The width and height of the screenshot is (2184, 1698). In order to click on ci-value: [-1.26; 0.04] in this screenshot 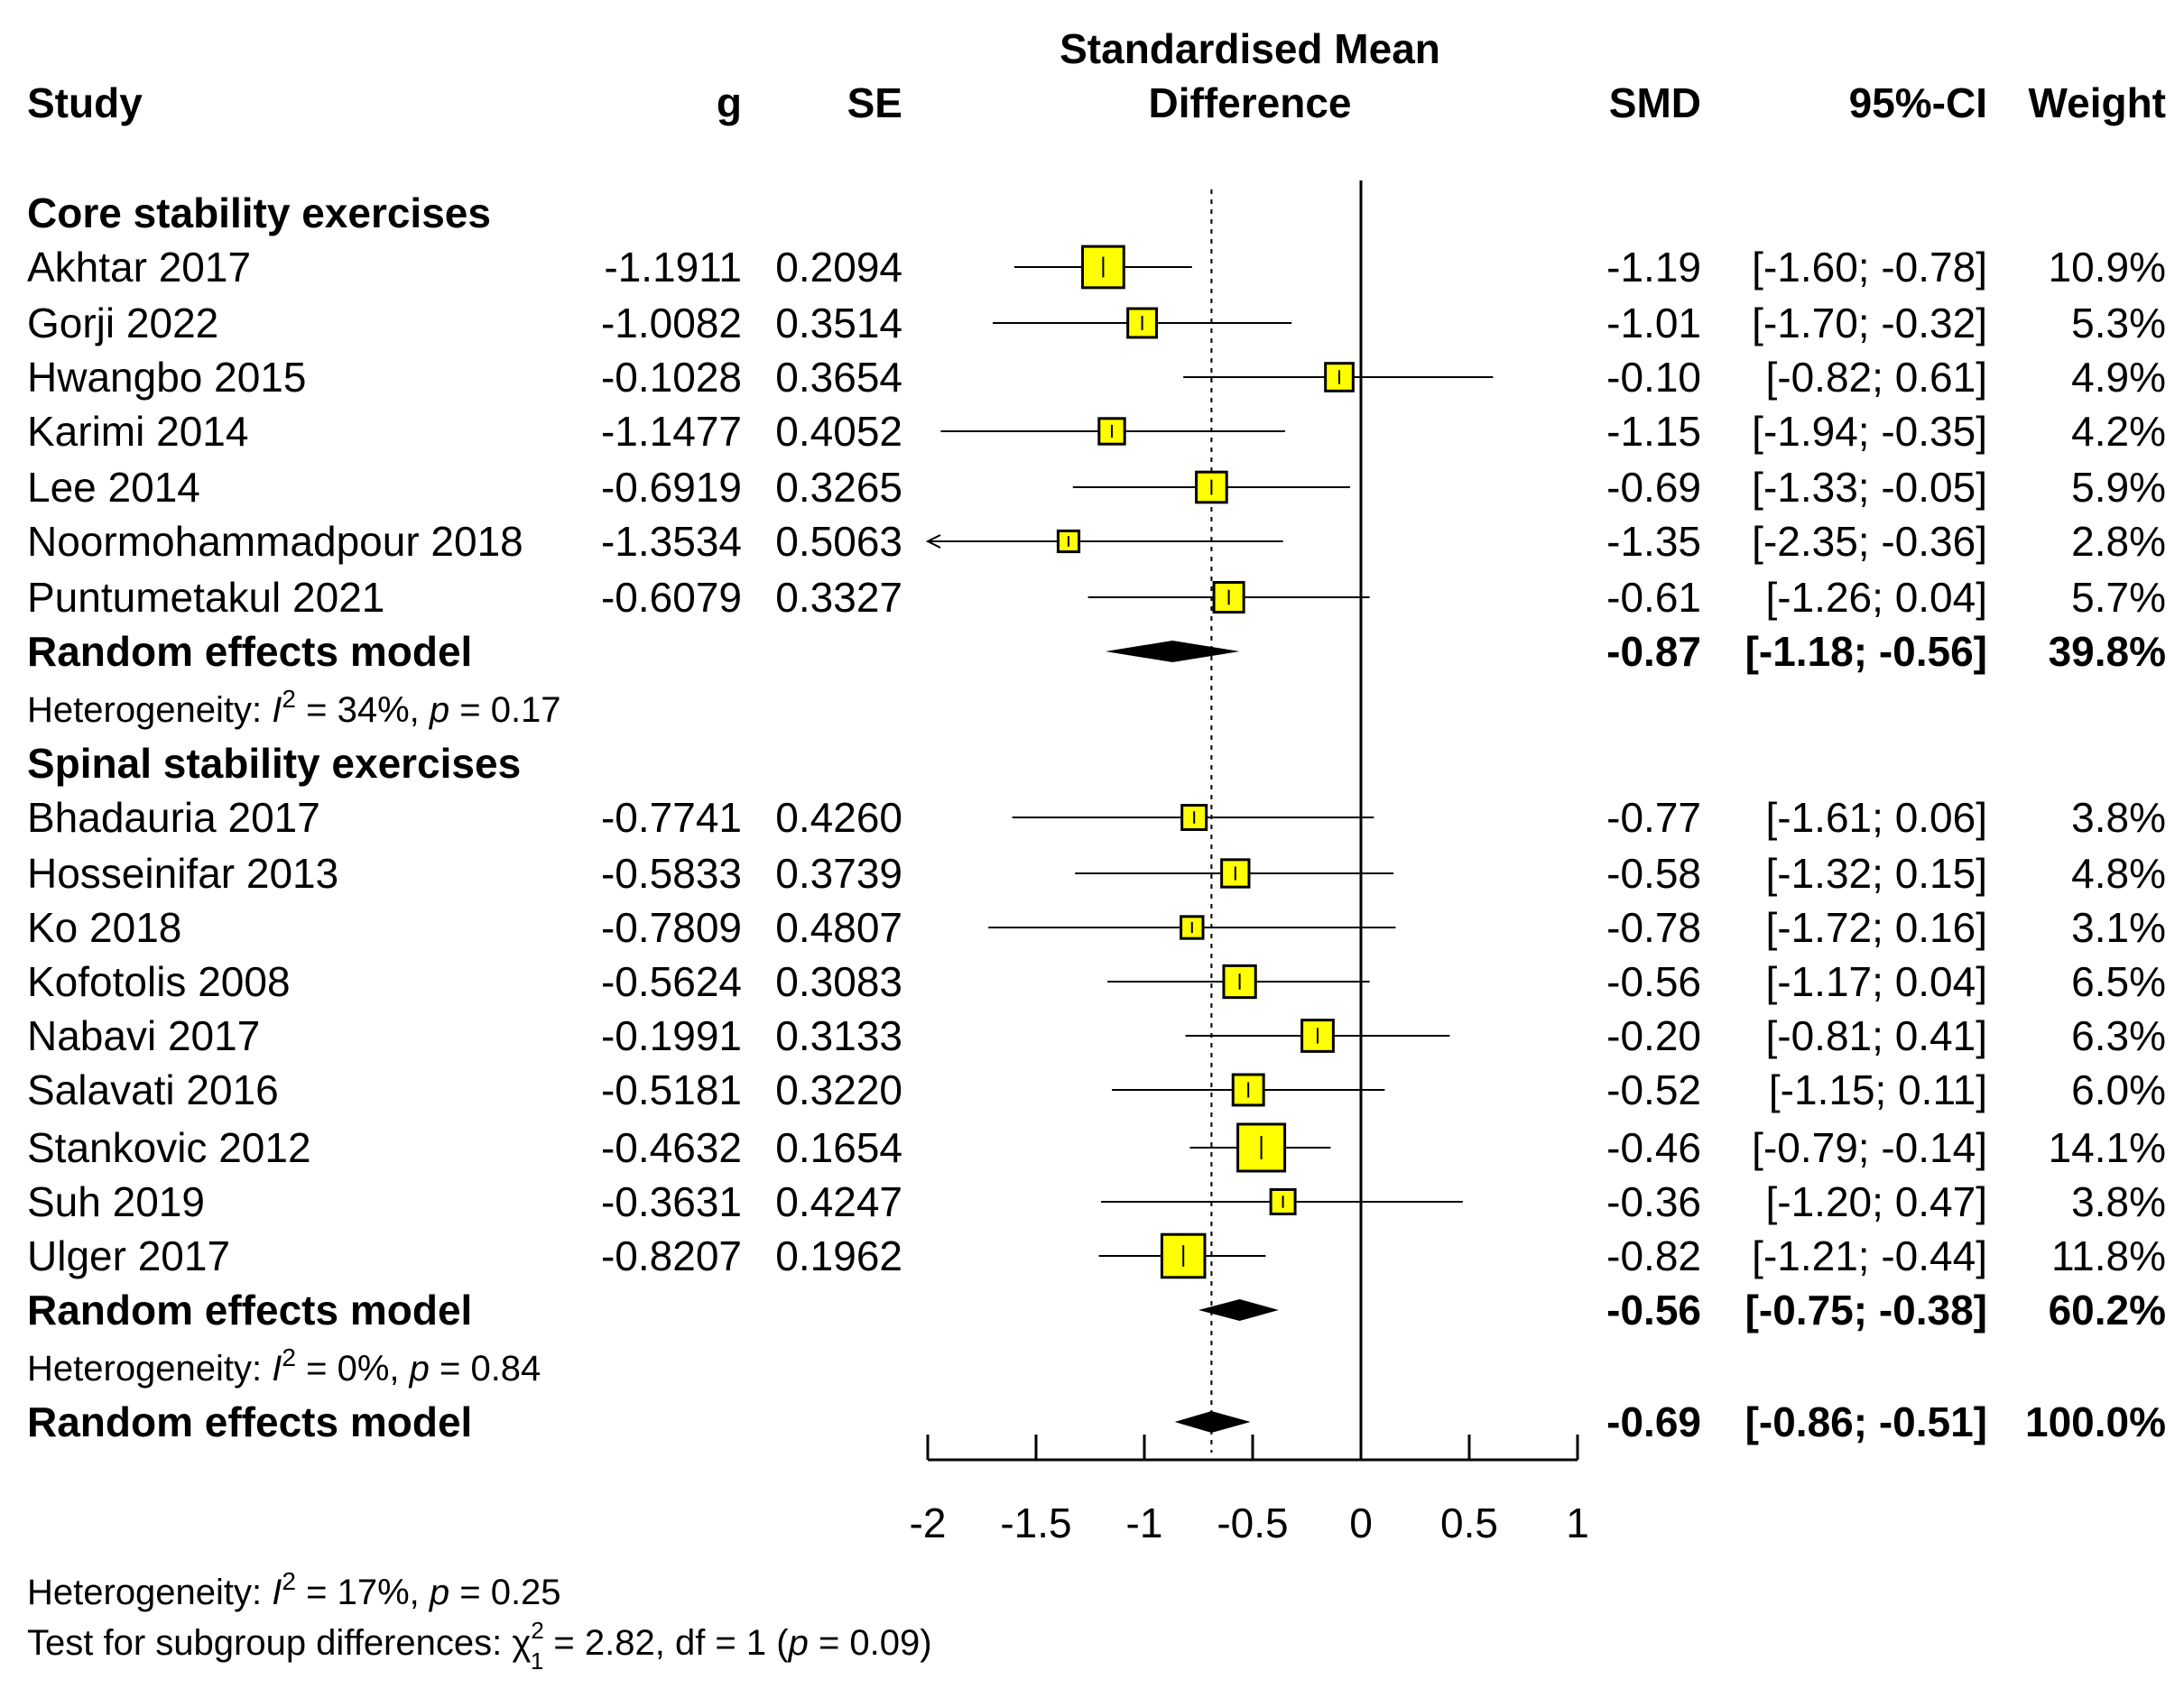, I will do `click(1877, 597)`.